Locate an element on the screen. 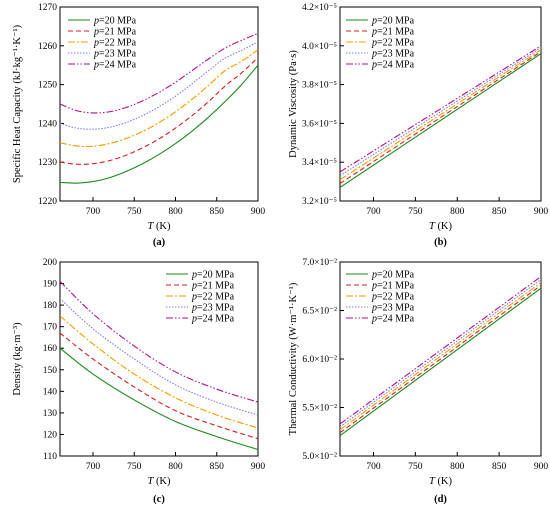  y-tick-label: 180 is located at coordinates (50, 306).